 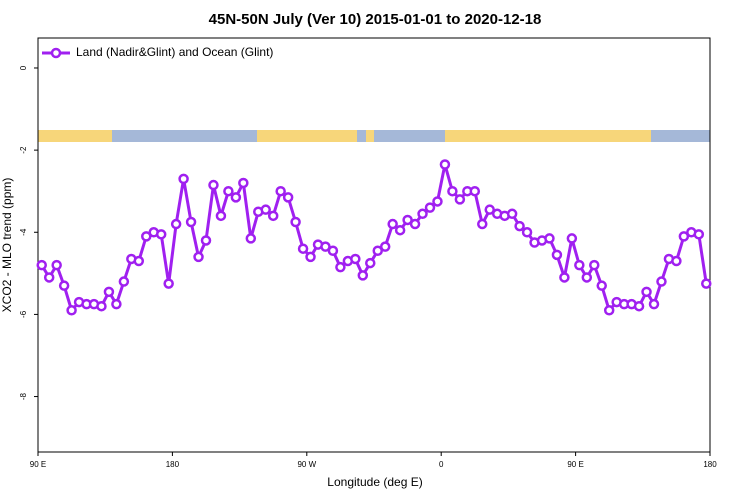 I want to click on land-ocean-strip, so click(x=374, y=136).